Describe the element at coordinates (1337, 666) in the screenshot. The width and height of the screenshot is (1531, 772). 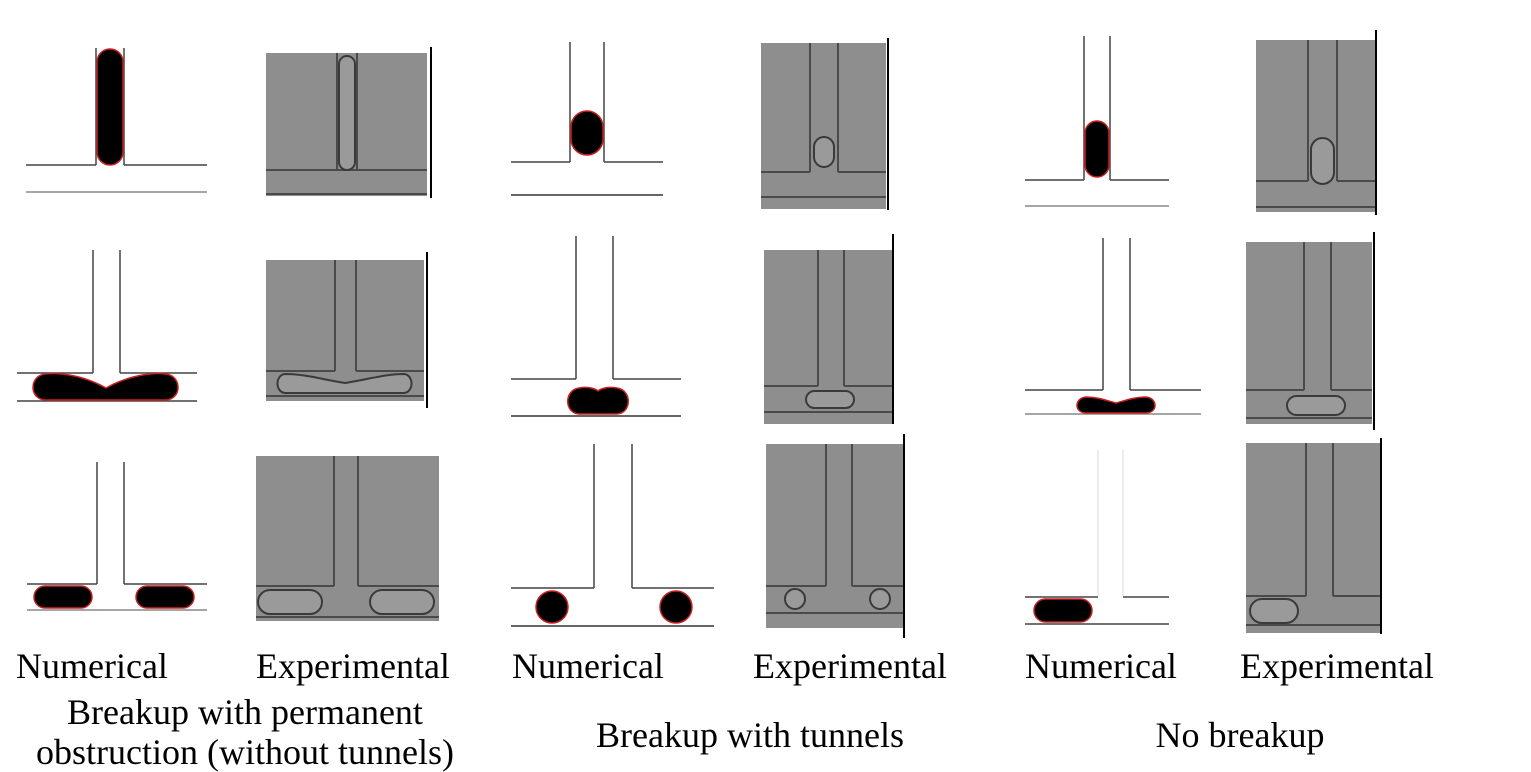
I see `experimental-label-col3: Experimental` at that location.